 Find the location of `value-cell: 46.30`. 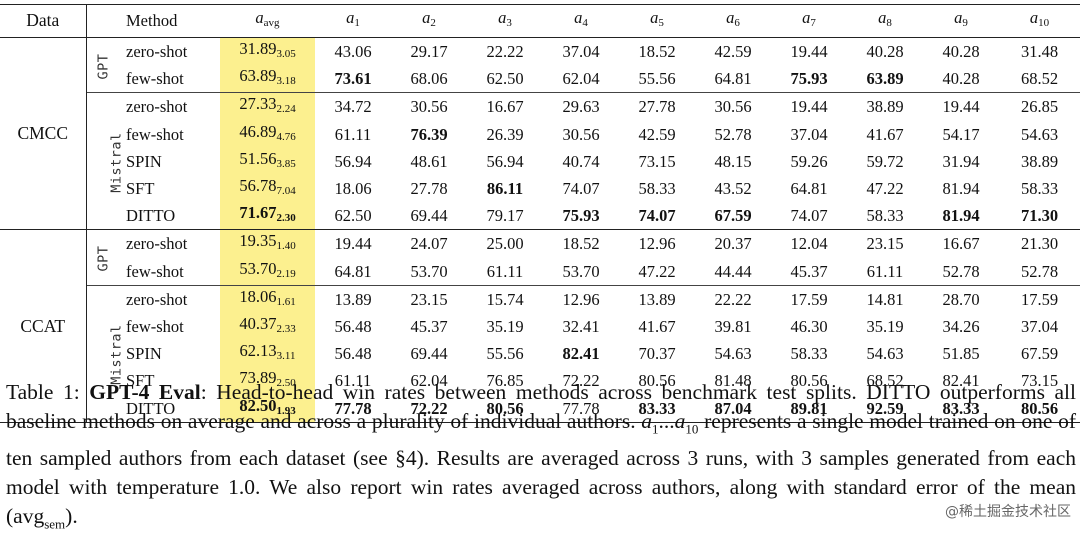

value-cell: 46.30 is located at coordinates (809, 327).